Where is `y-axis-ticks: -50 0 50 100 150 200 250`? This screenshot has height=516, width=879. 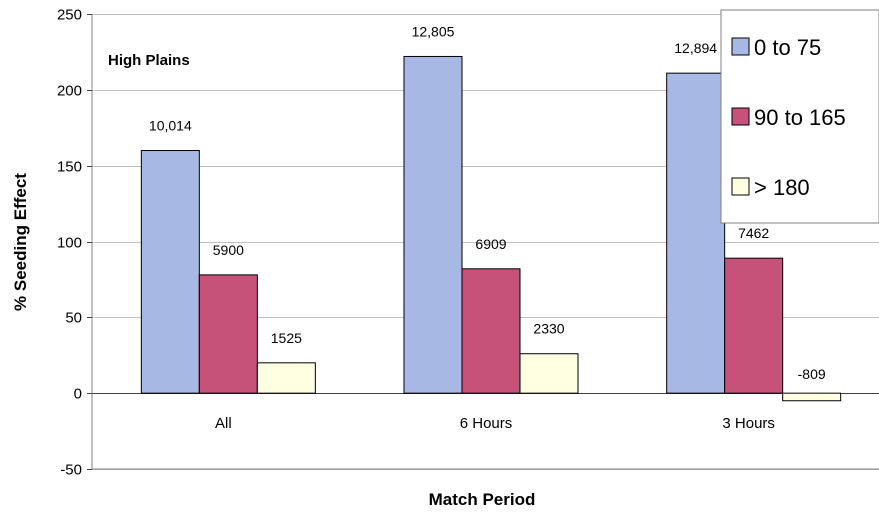 y-axis-ticks: -50 0 50 100 150 200 250 is located at coordinates (74, 243).